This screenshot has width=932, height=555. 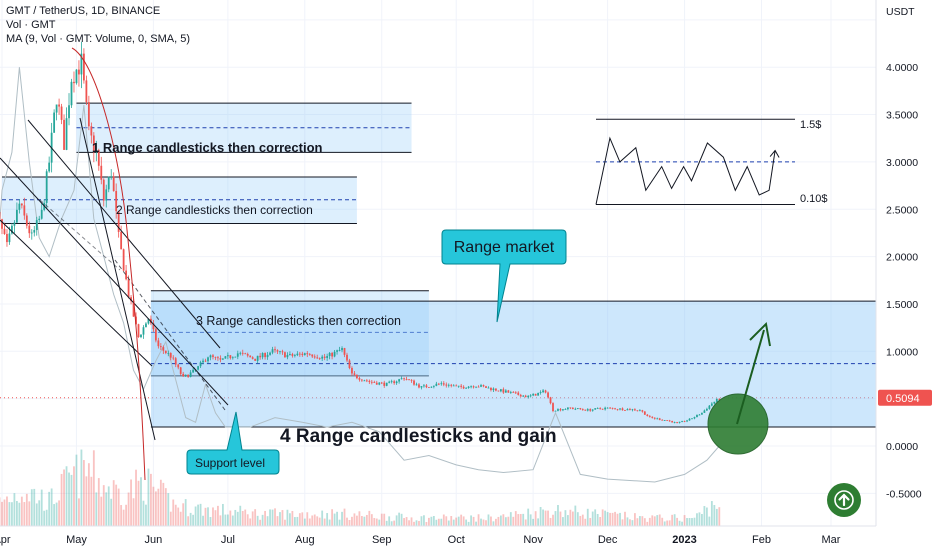 What do you see at coordinates (844, 500) in the screenshot?
I see `scroll-up-button` at bounding box center [844, 500].